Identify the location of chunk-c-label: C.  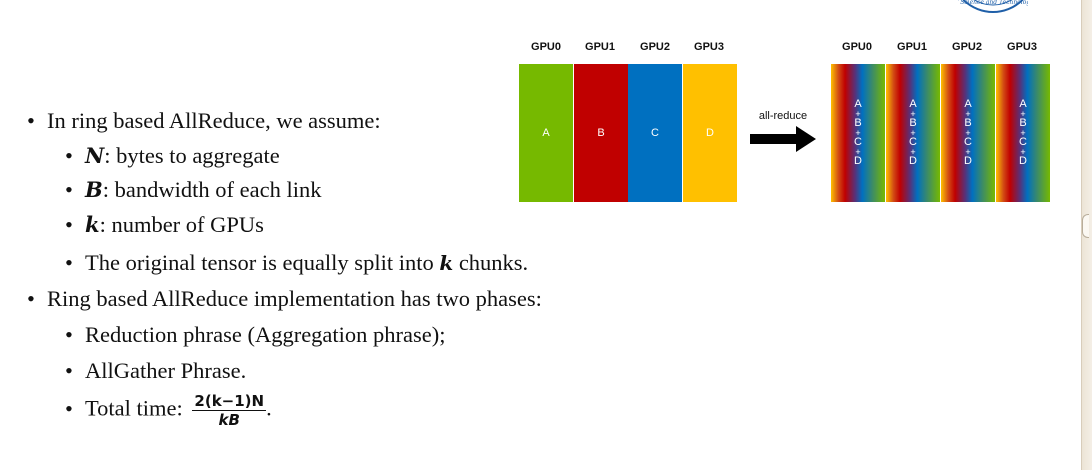
(655, 133).